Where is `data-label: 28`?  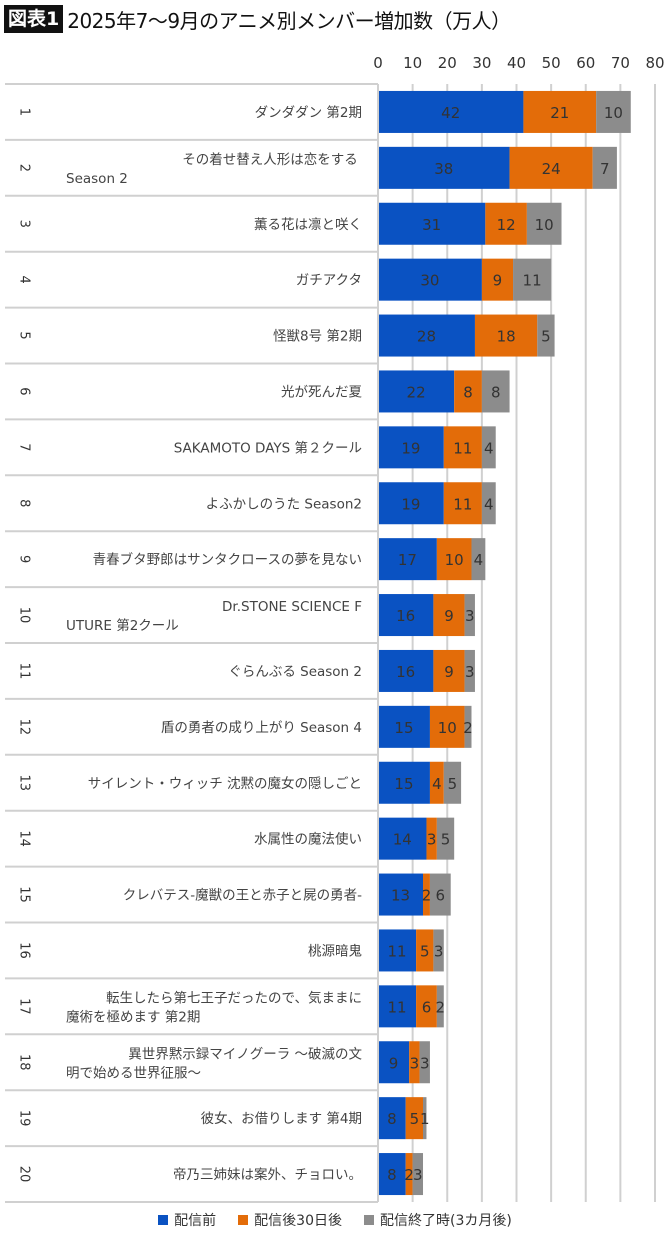 data-label: 28 is located at coordinates (426, 337).